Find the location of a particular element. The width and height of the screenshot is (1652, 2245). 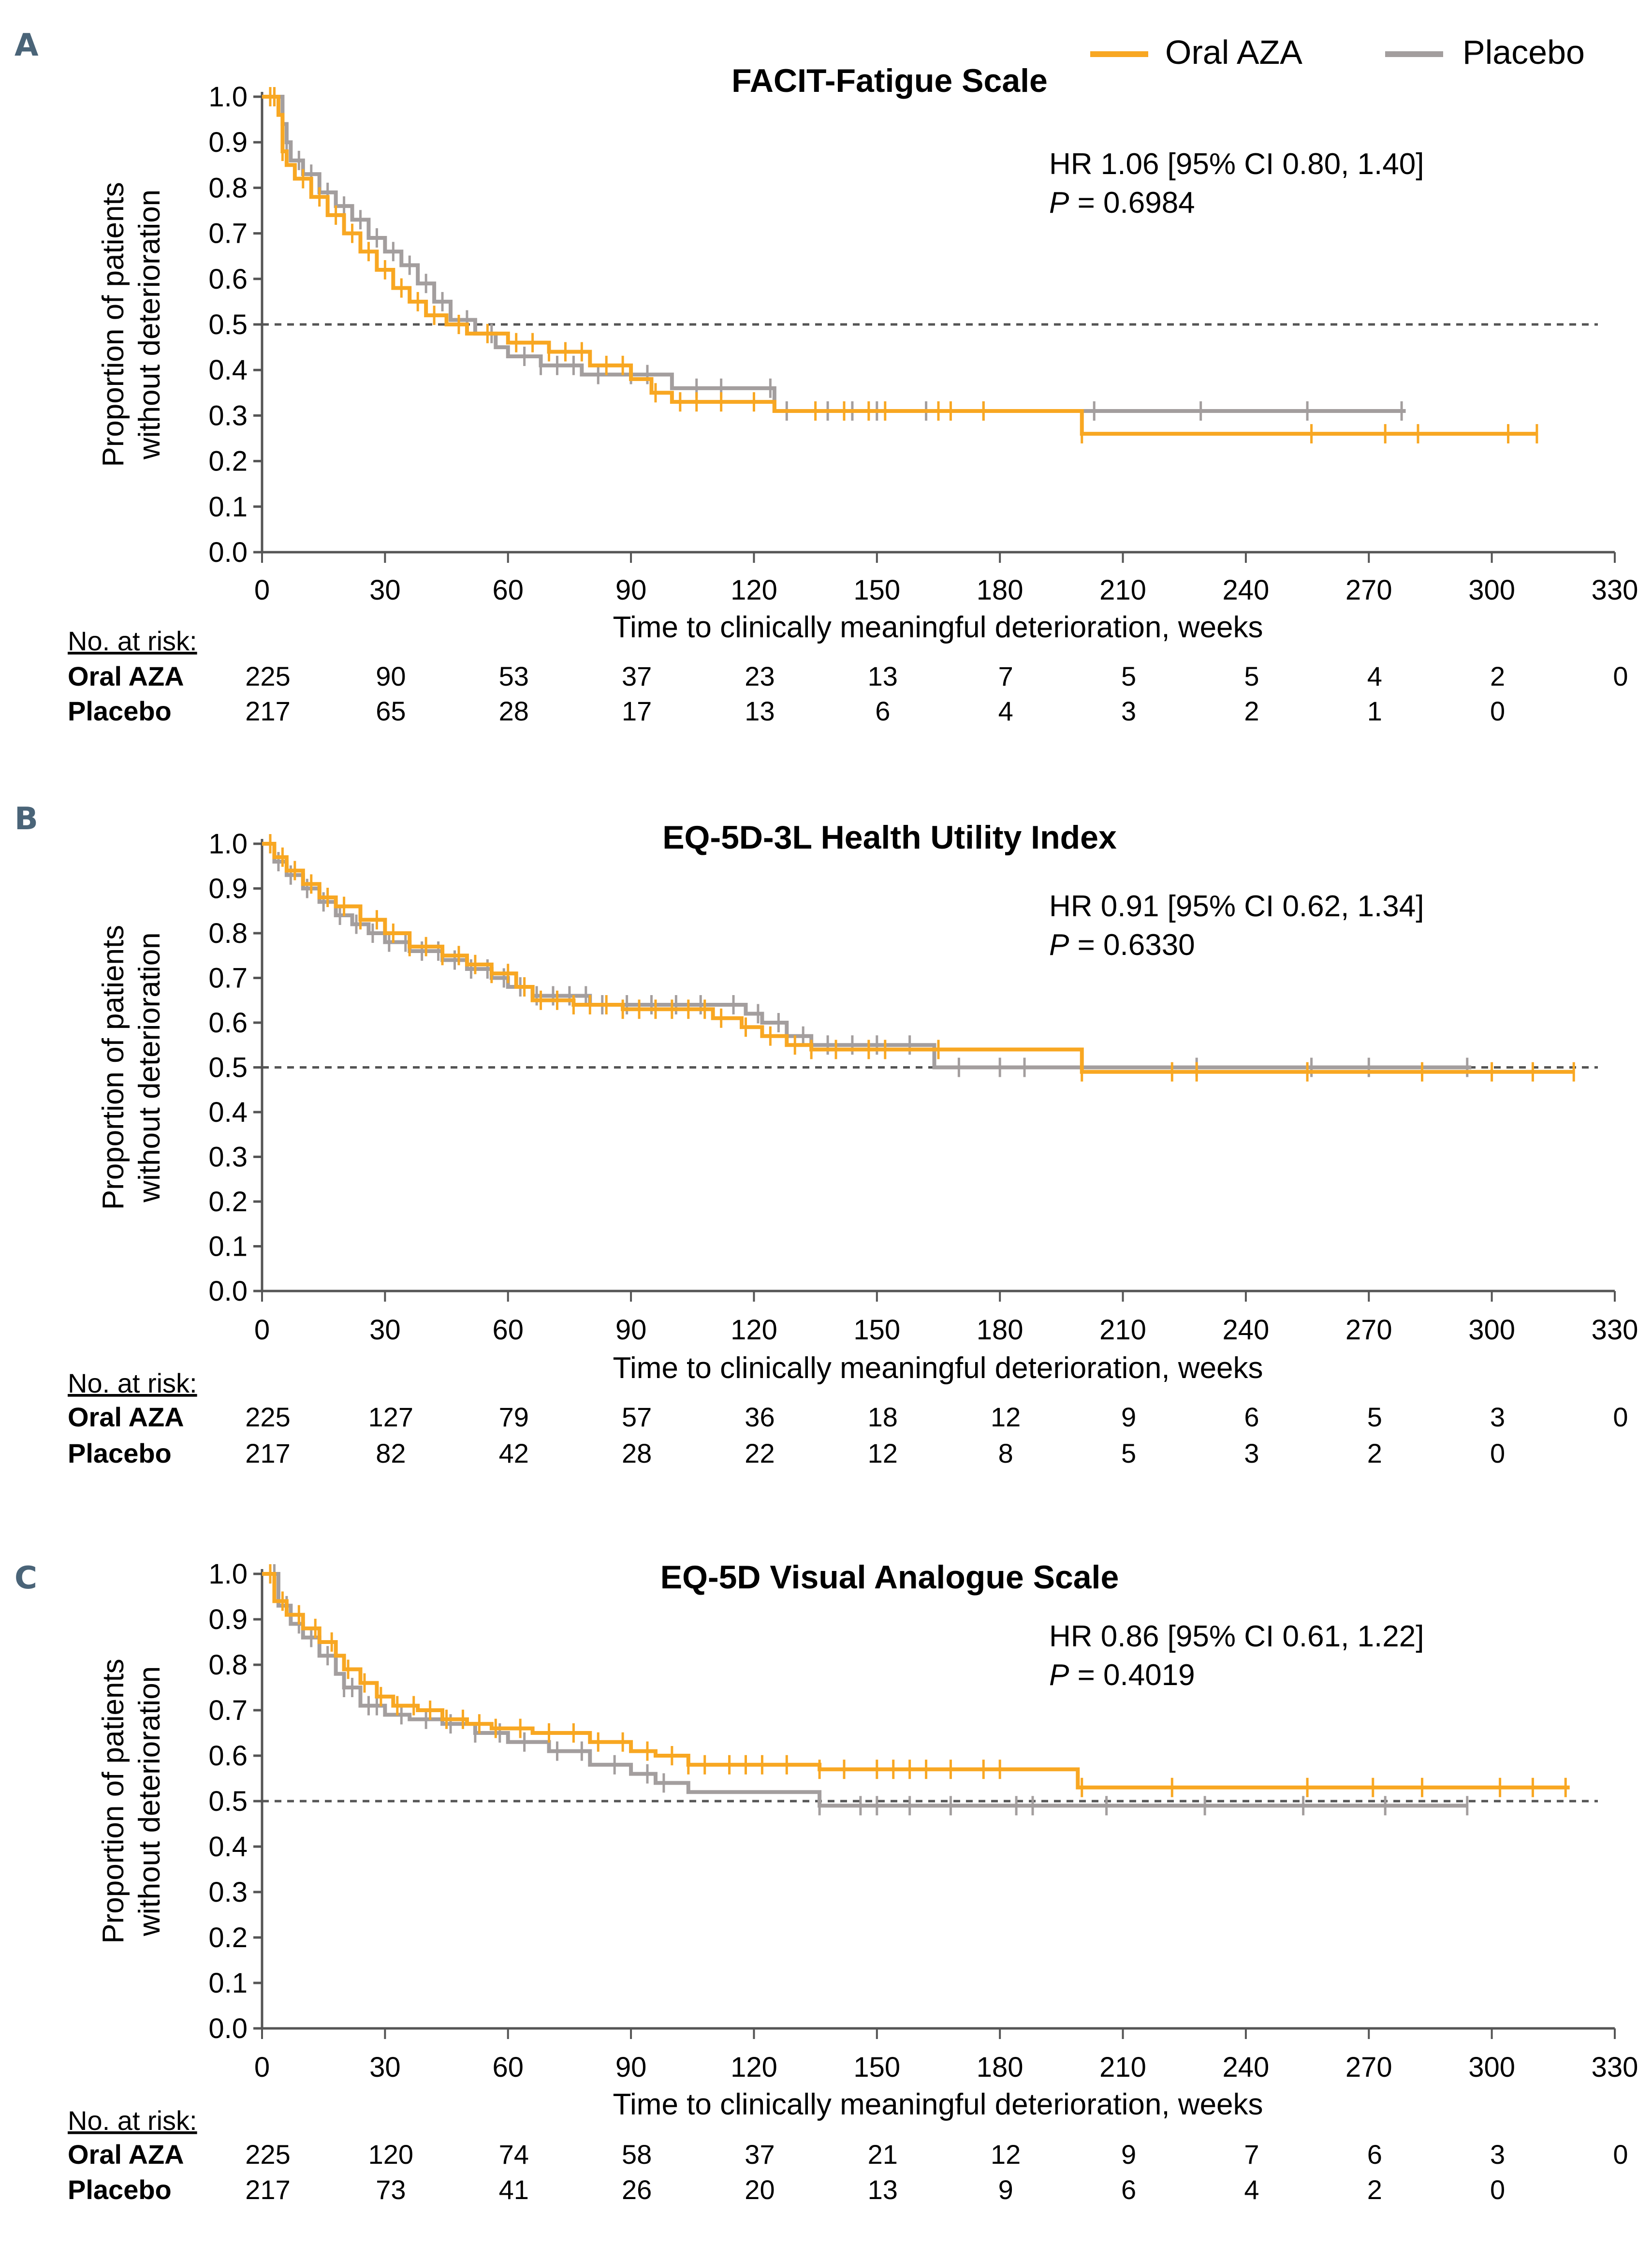

at-risk-value: 28 is located at coordinates (514, 711).